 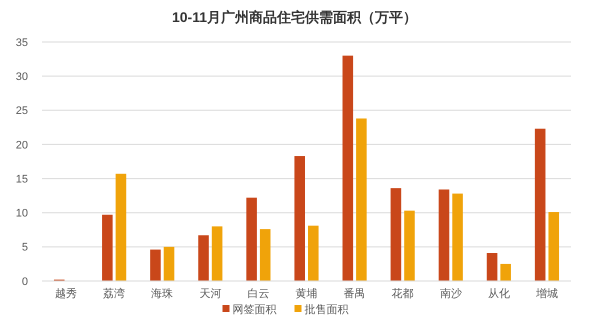 What do you see at coordinates (499, 293) in the screenshot?
I see `x-tick-label: 从化` at bounding box center [499, 293].